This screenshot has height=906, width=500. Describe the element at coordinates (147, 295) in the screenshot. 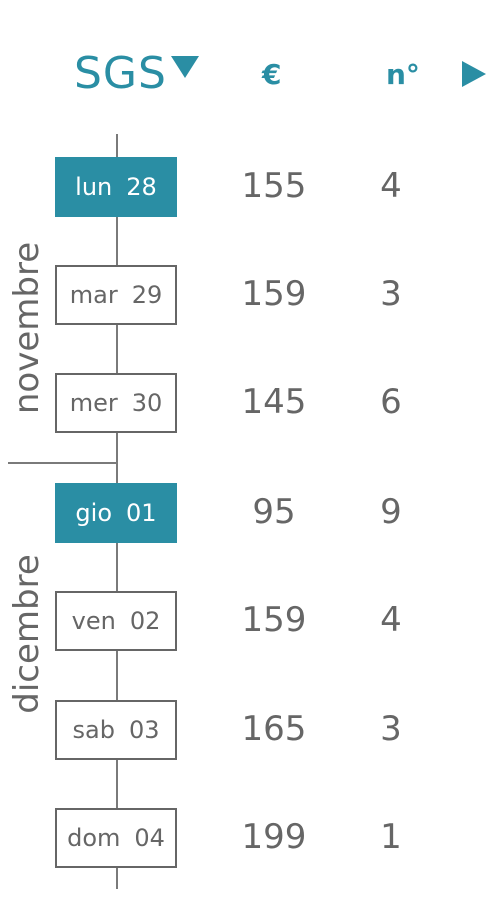

I see `day-number: 29` at that location.